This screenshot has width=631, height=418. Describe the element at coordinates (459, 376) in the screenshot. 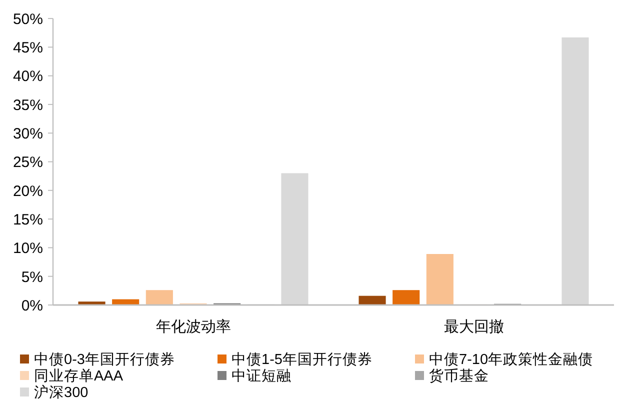

I see `legend-label: 货币基金` at that location.